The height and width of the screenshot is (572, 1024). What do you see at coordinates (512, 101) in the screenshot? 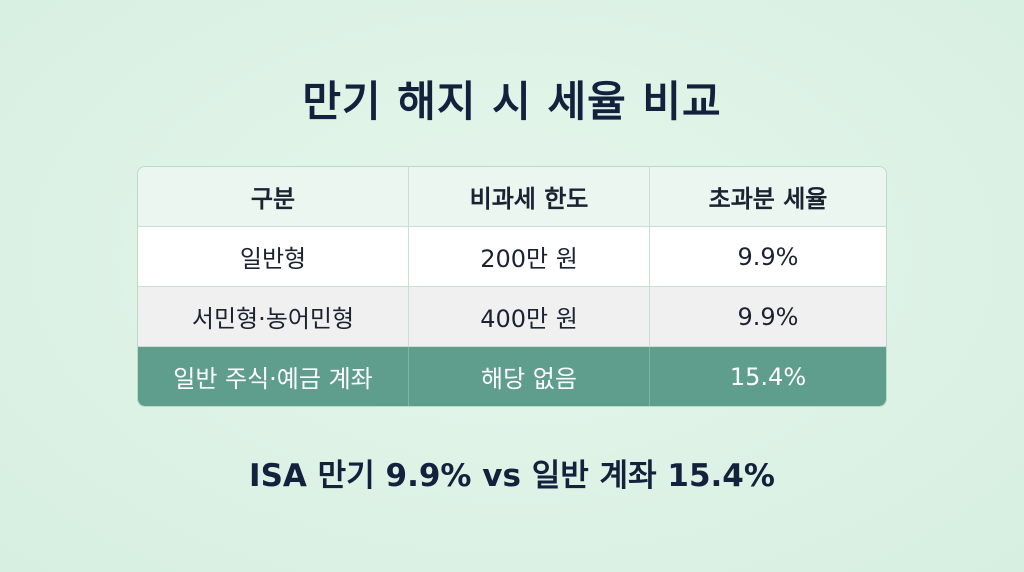
I see `title: 만기 해지 시 세율 비교` at bounding box center [512, 101].